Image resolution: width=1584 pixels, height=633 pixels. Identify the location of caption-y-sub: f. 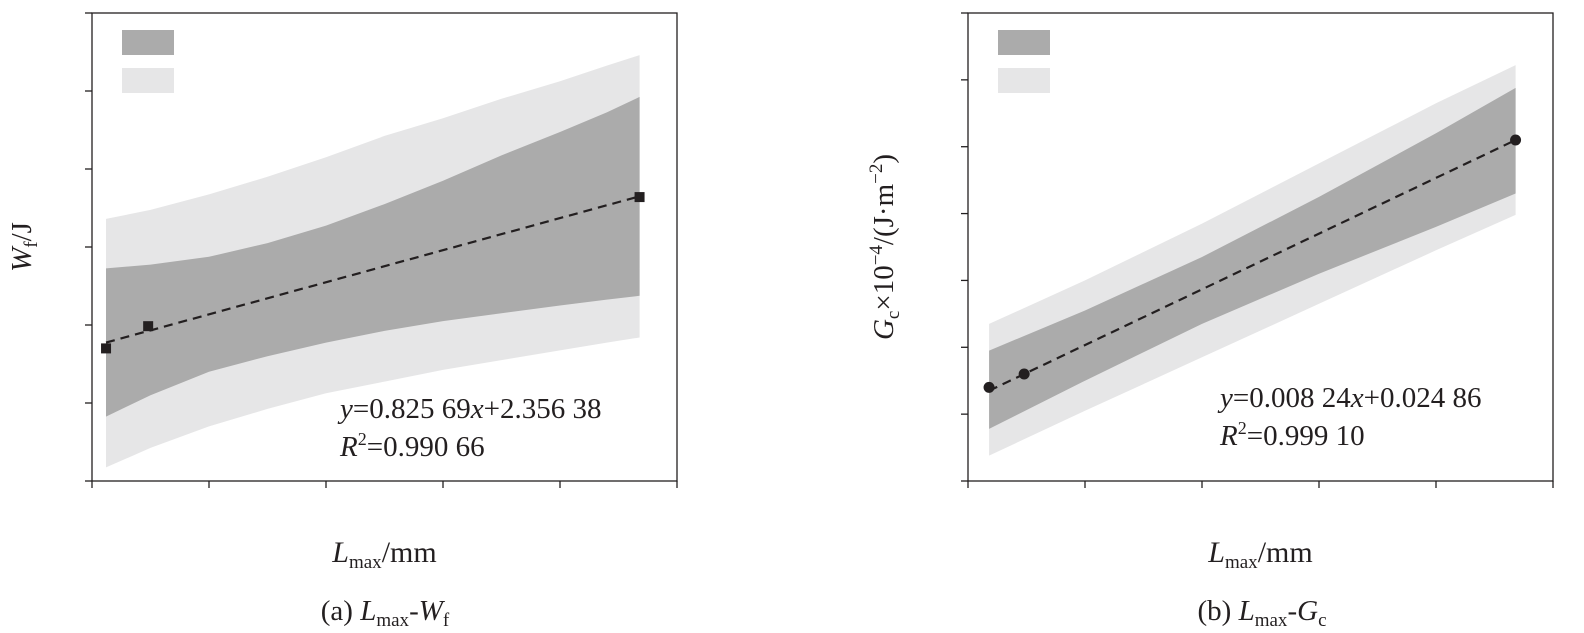
(446, 620).